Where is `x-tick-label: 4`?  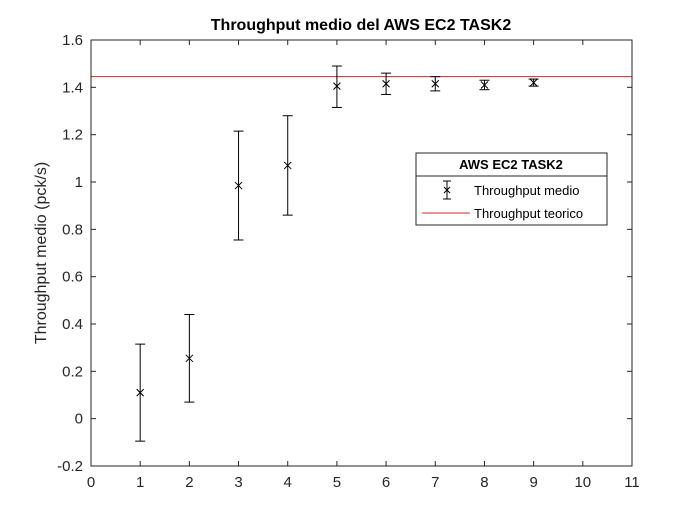
x-tick-label: 4 is located at coordinates (288, 482).